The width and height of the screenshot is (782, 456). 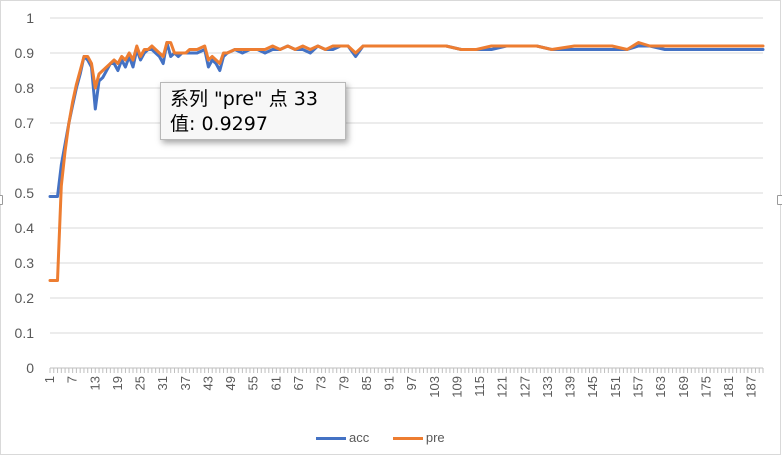 What do you see at coordinates (244, 99) in the screenshot?
I see `tooltip-series-point: 系列 "pre" 点 33` at bounding box center [244, 99].